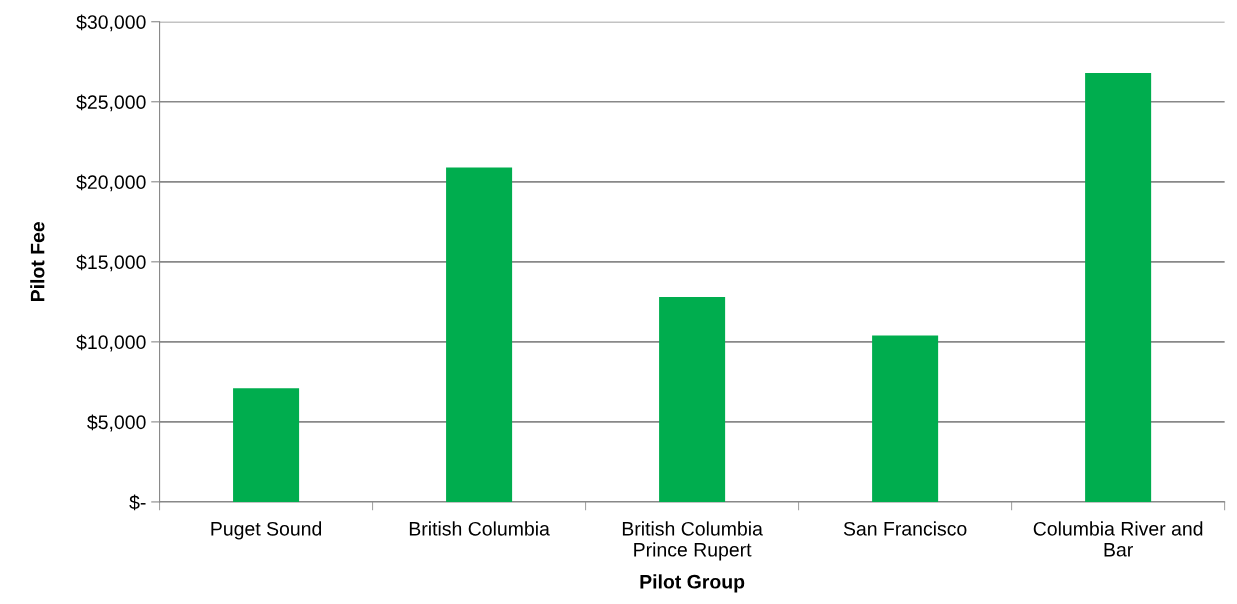 The image size is (1237, 604). Describe the element at coordinates (479, 528) in the screenshot. I see `x-tick-label: British Columbia` at that location.